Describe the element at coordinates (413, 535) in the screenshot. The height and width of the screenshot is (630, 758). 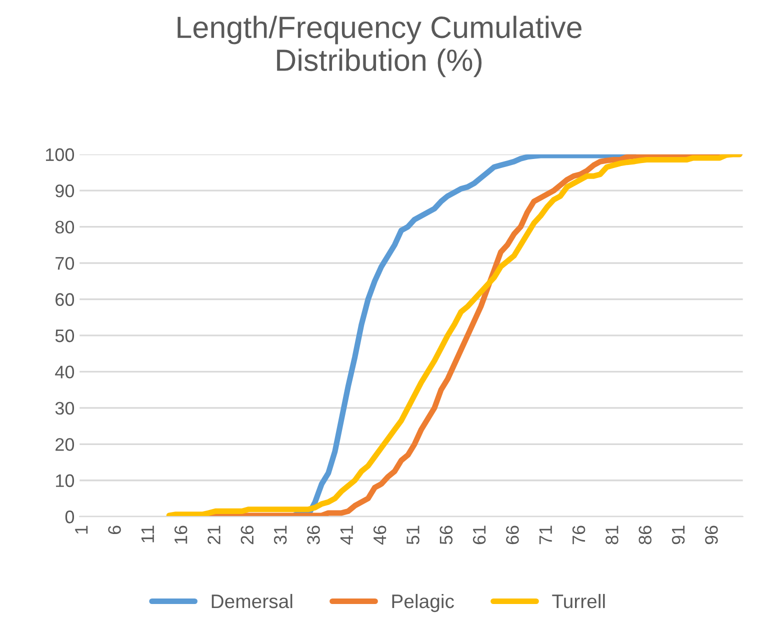
I see `x-tick-label: 51` at that location.